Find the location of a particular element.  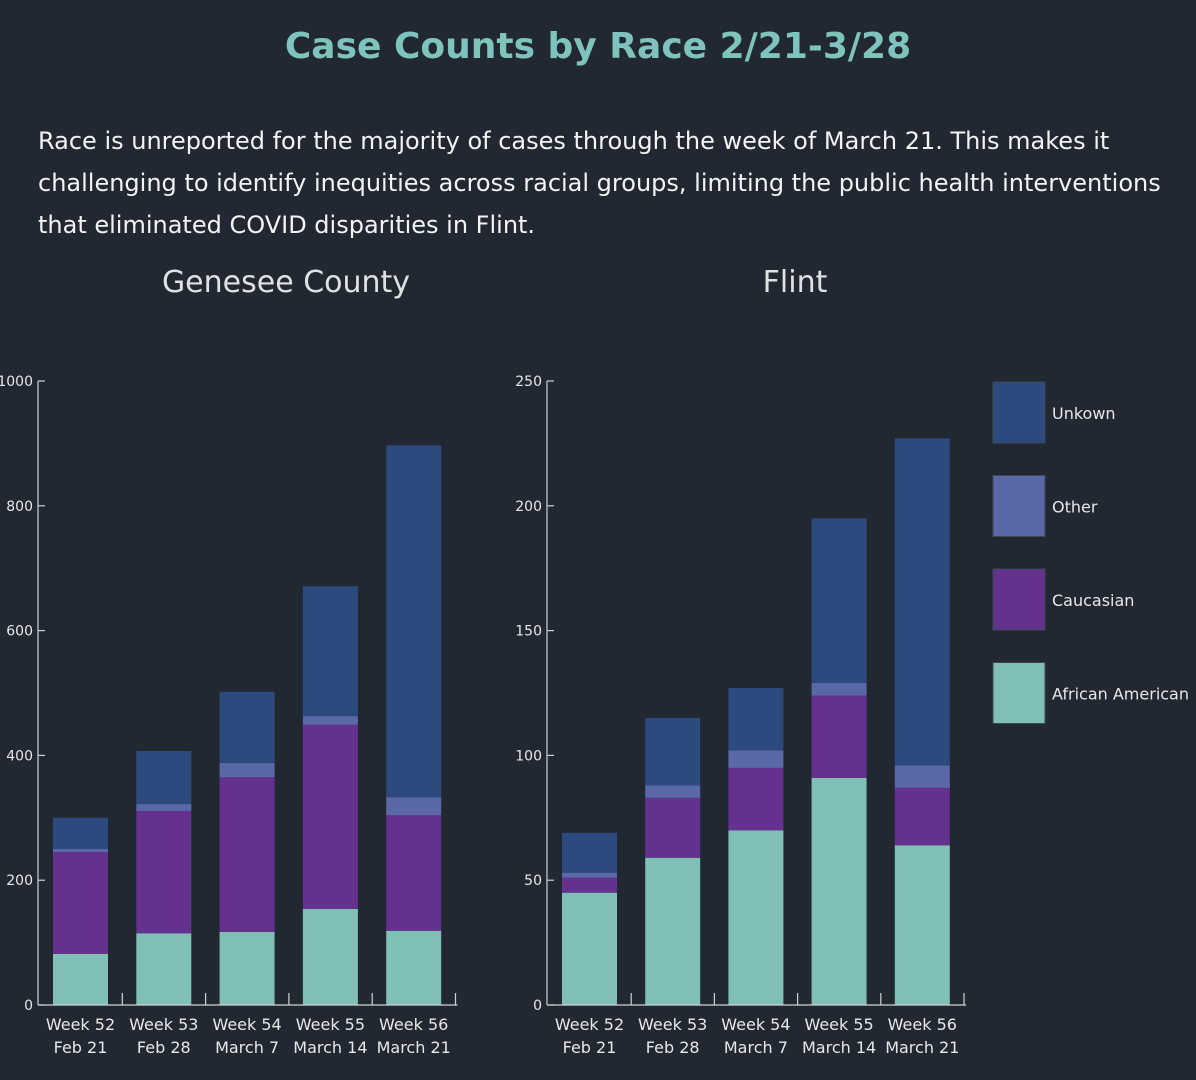

y-tick-label: 250 is located at coordinates (528, 382).